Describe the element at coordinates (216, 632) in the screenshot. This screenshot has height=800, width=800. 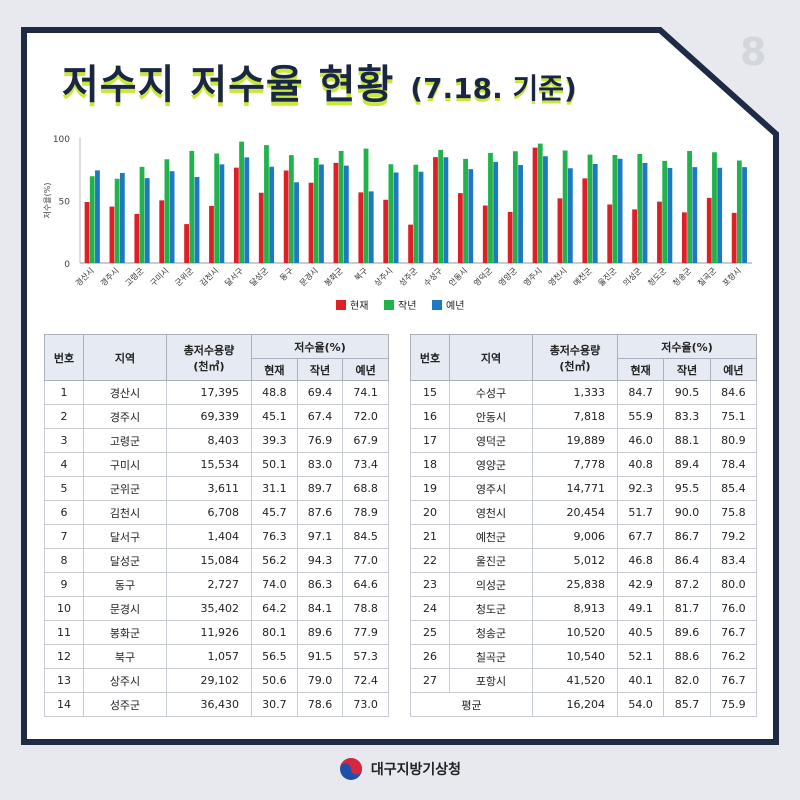
I see `table-row: 11 봉화군 11,926 80.1 89.6 77.9` at that location.